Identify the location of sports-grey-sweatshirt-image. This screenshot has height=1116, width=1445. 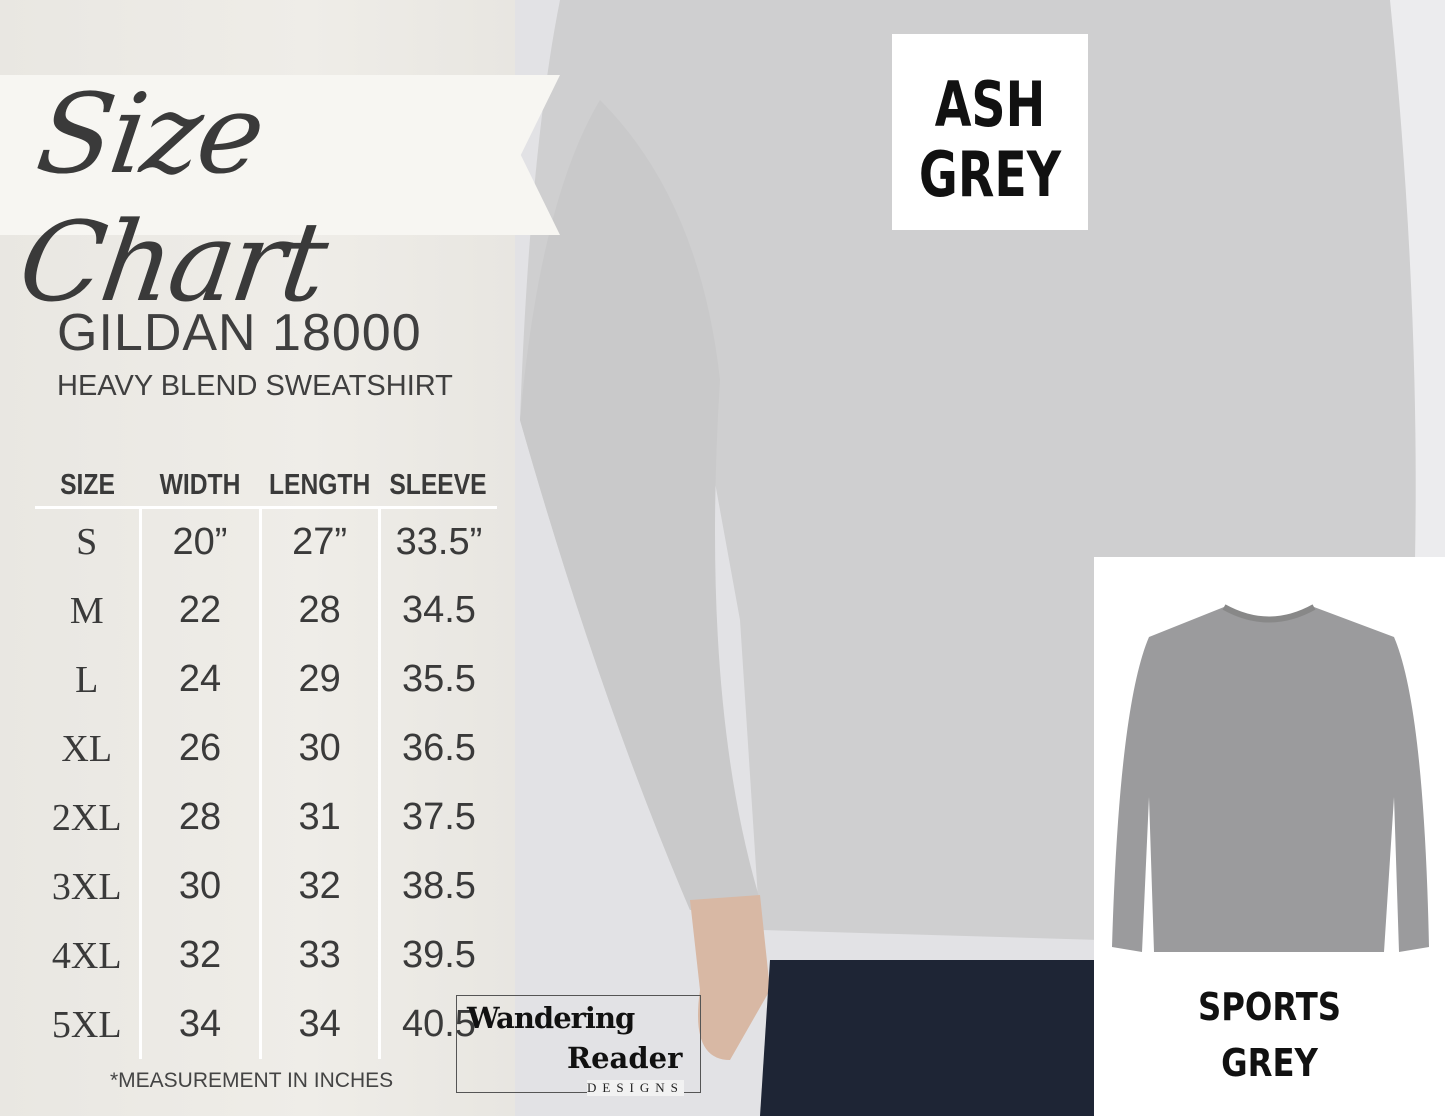
(1270, 778).